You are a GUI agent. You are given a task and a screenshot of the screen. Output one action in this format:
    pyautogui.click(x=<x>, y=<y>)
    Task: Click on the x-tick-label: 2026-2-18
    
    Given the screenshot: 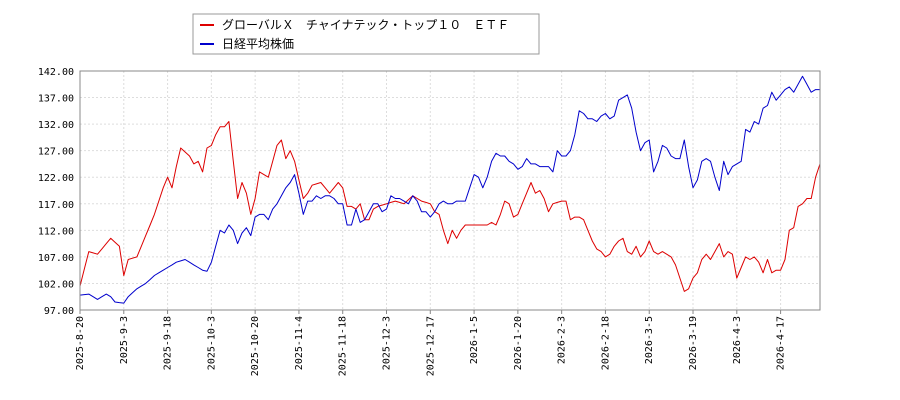 What is the action you would take?
    pyautogui.click(x=605, y=343)
    